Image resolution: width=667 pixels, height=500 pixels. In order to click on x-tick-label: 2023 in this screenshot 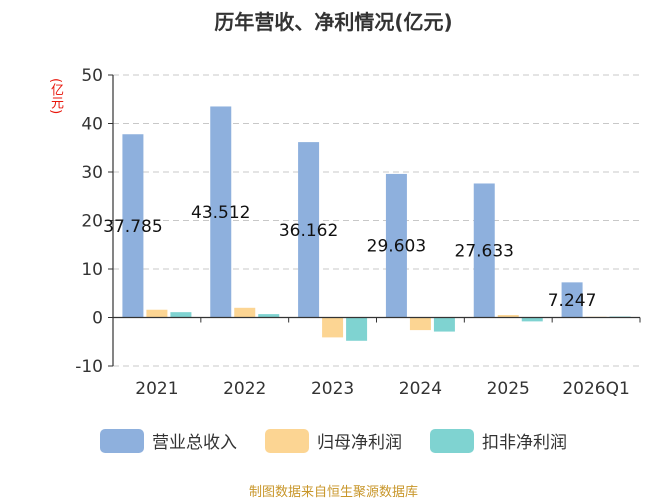, I will do `click(332, 389)`.